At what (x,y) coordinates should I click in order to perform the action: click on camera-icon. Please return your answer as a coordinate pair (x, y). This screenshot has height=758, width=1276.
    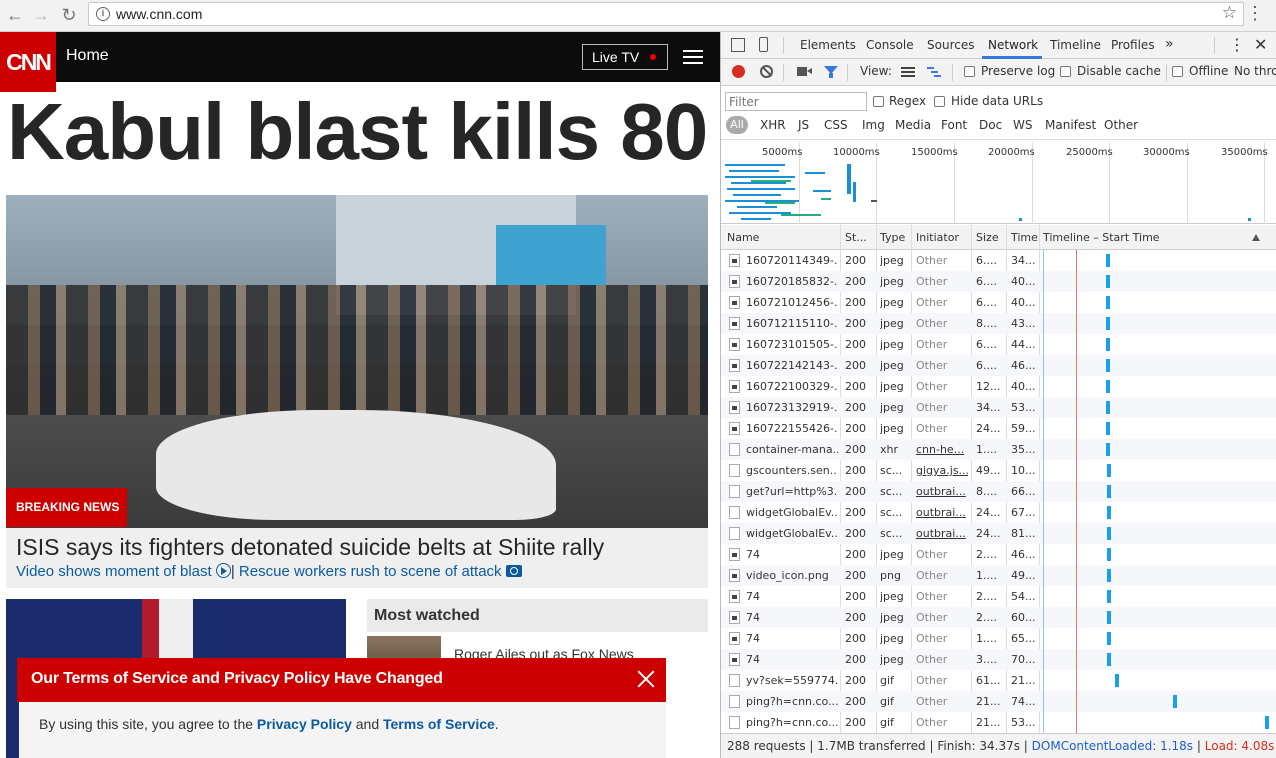
    Looking at the image, I should click on (513, 571).